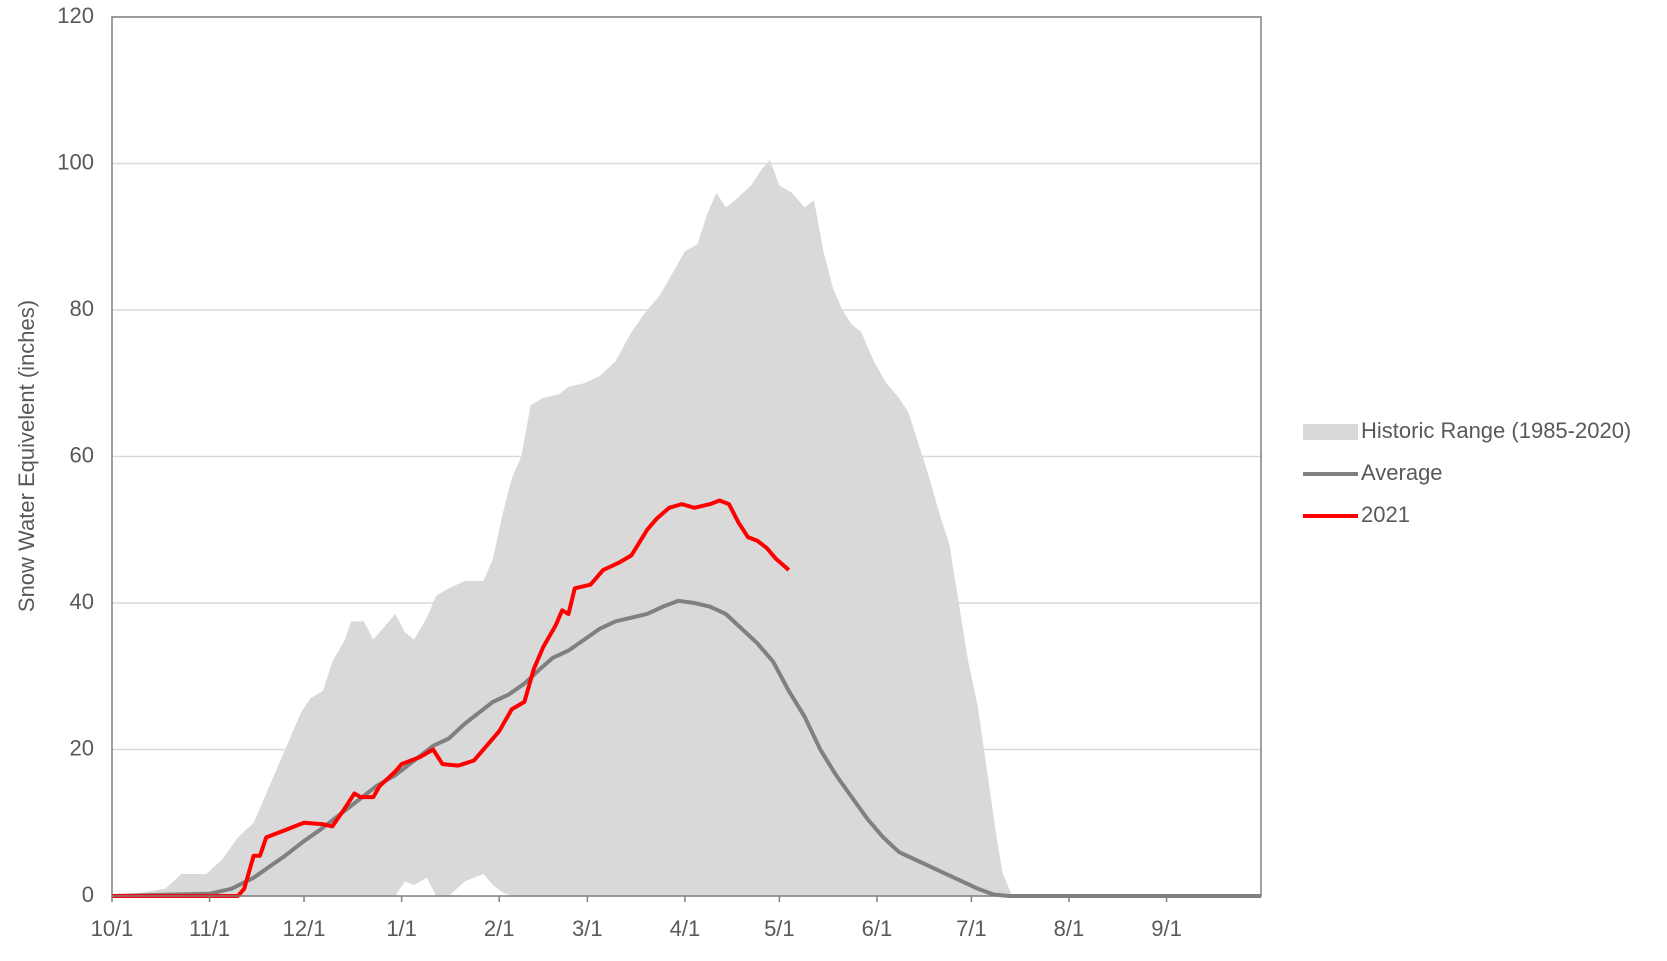 The height and width of the screenshot is (961, 1667). What do you see at coordinates (75, 15) in the screenshot?
I see `y-tick-label: 120` at bounding box center [75, 15].